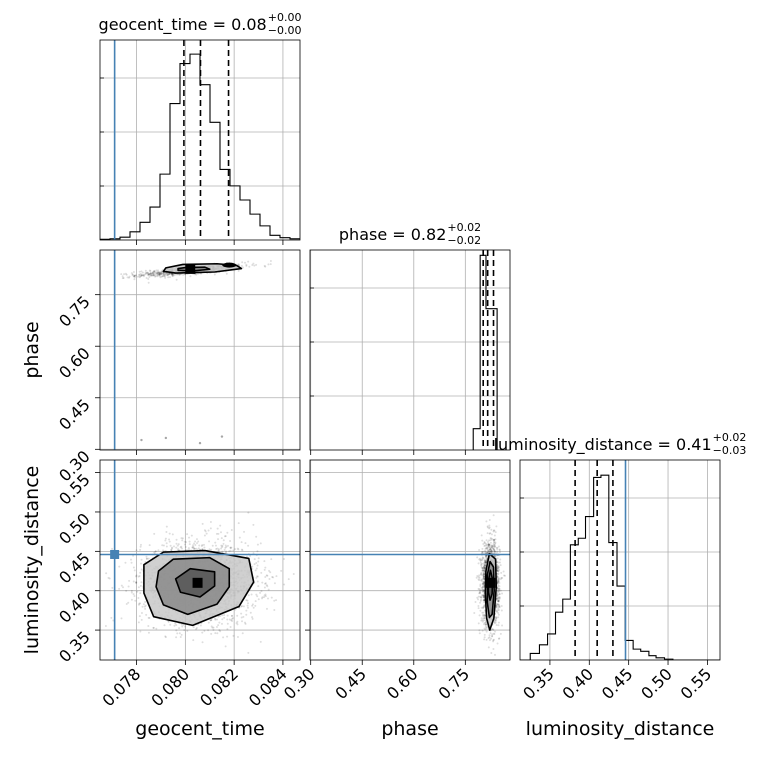  Describe the element at coordinates (410, 350) in the screenshot. I see `hist-frame-phase` at that location.